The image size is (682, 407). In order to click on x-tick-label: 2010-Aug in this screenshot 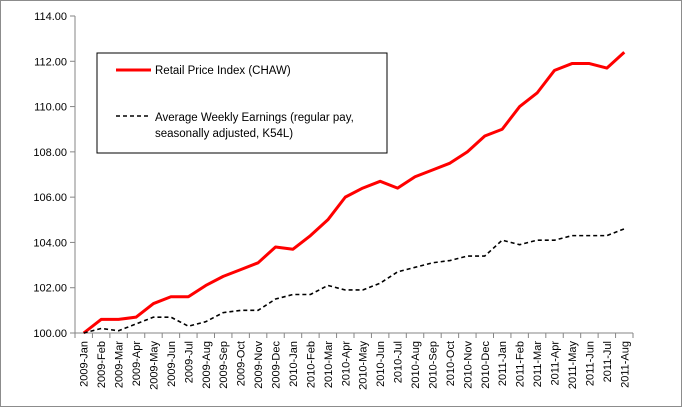, I will do `click(416, 365)`.